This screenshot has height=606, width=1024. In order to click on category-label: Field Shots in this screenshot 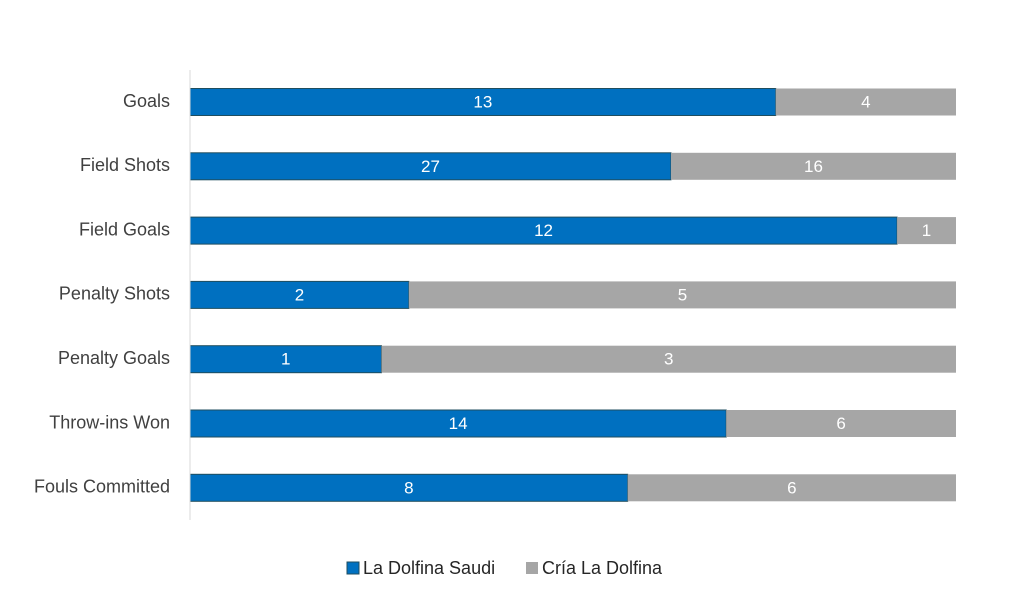, I will do `click(125, 165)`.